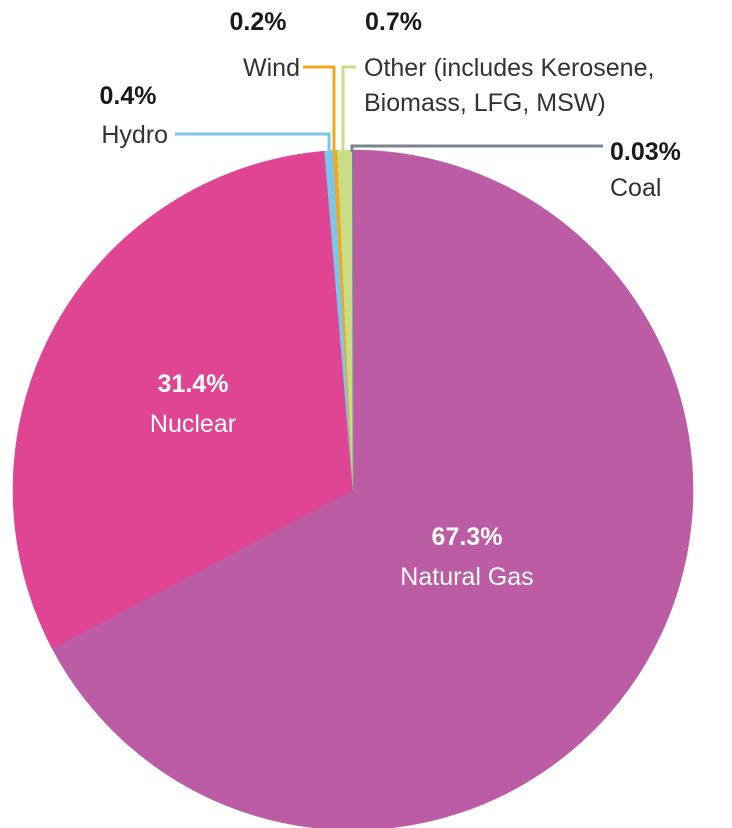 The width and height of the screenshot is (732, 828). What do you see at coordinates (271, 68) in the screenshot?
I see `category-label-wind: Wind` at bounding box center [271, 68].